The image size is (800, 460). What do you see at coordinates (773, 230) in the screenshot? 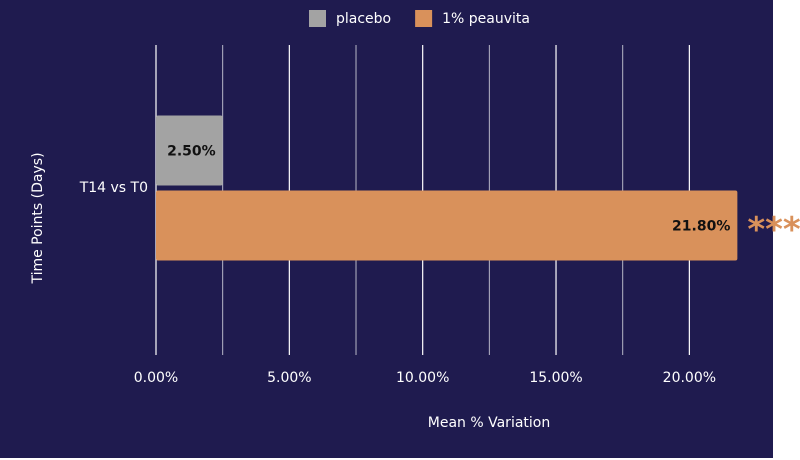
I see `annotation: ***` at bounding box center [773, 230].